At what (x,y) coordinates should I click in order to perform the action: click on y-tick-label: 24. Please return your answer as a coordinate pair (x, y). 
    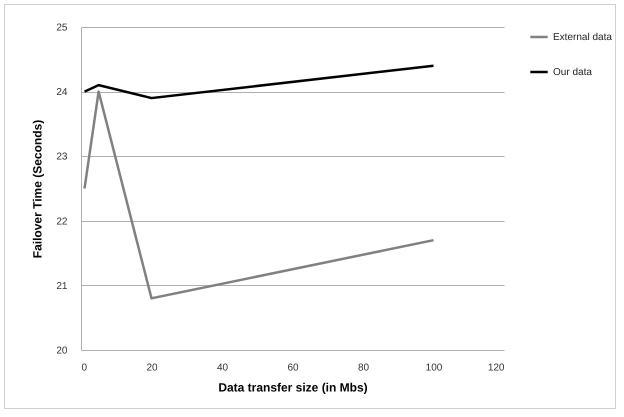
    Looking at the image, I should click on (62, 92).